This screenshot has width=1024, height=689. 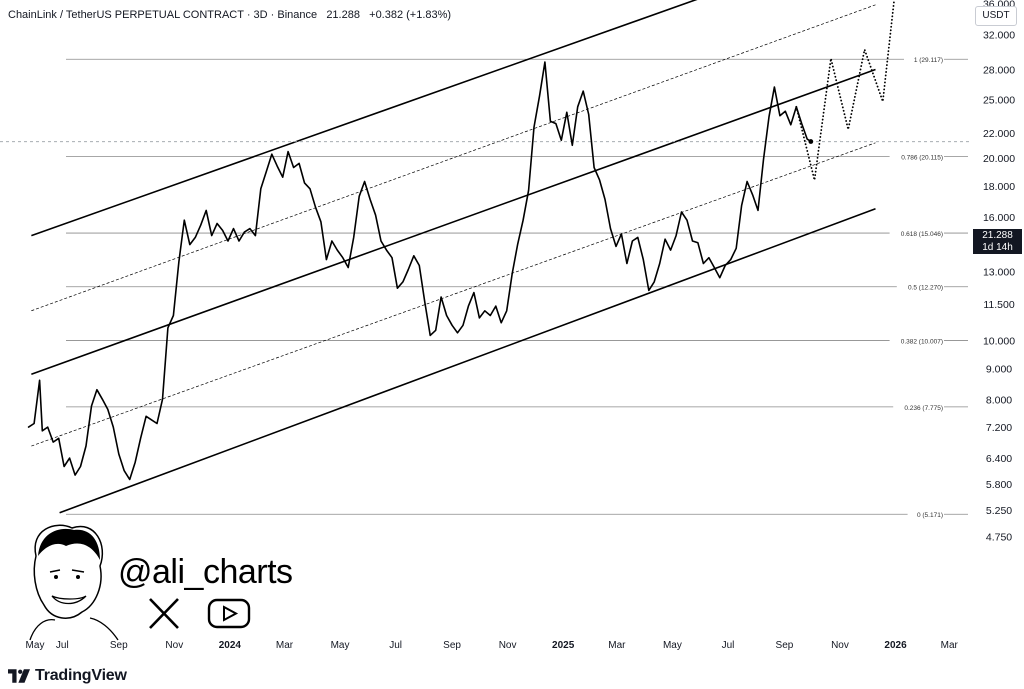 What do you see at coordinates (200, 613) in the screenshot?
I see `social-icons` at bounding box center [200, 613].